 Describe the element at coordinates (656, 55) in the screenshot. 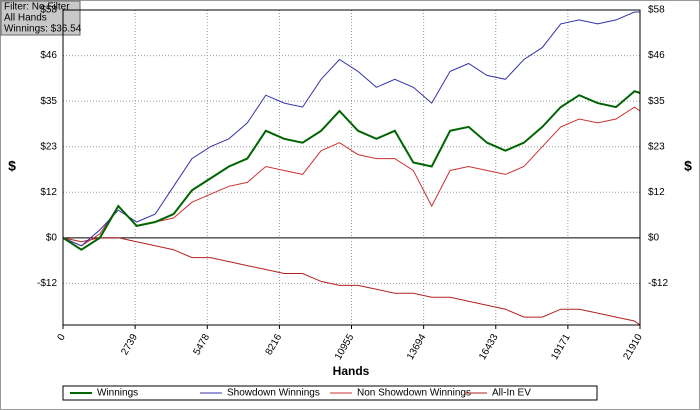

I see `y2-tick-label: $46` at that location.